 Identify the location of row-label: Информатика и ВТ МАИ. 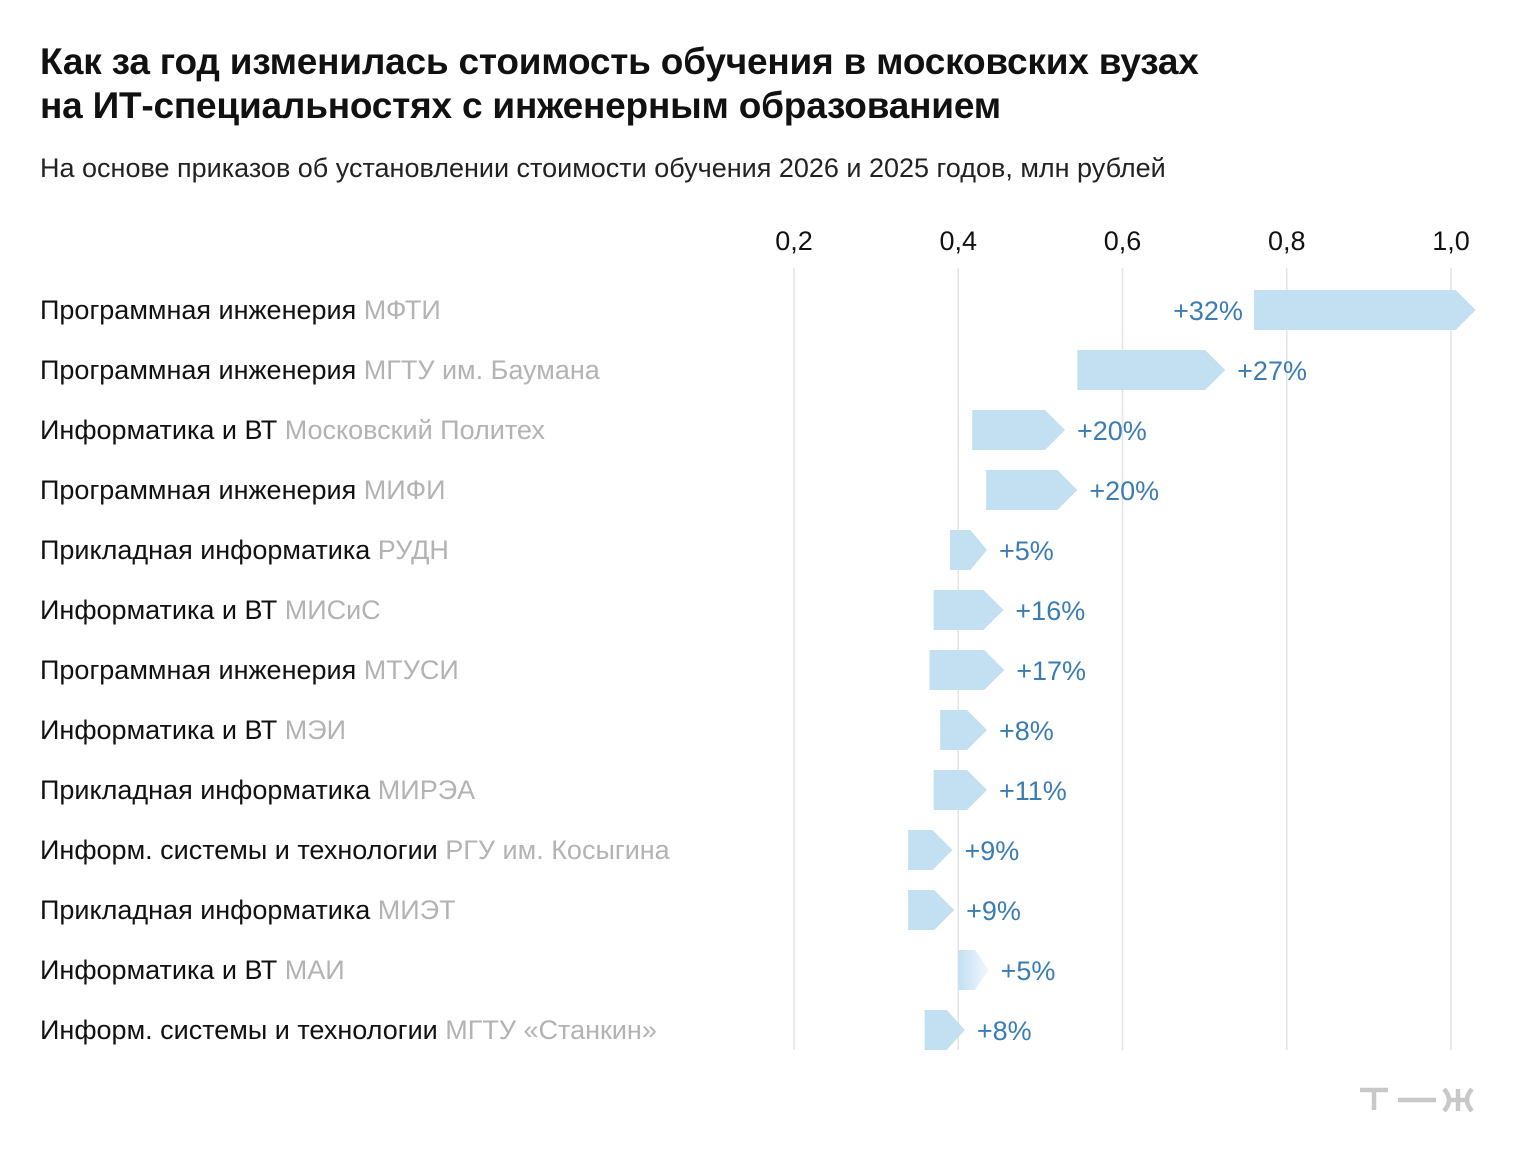
(192, 970).